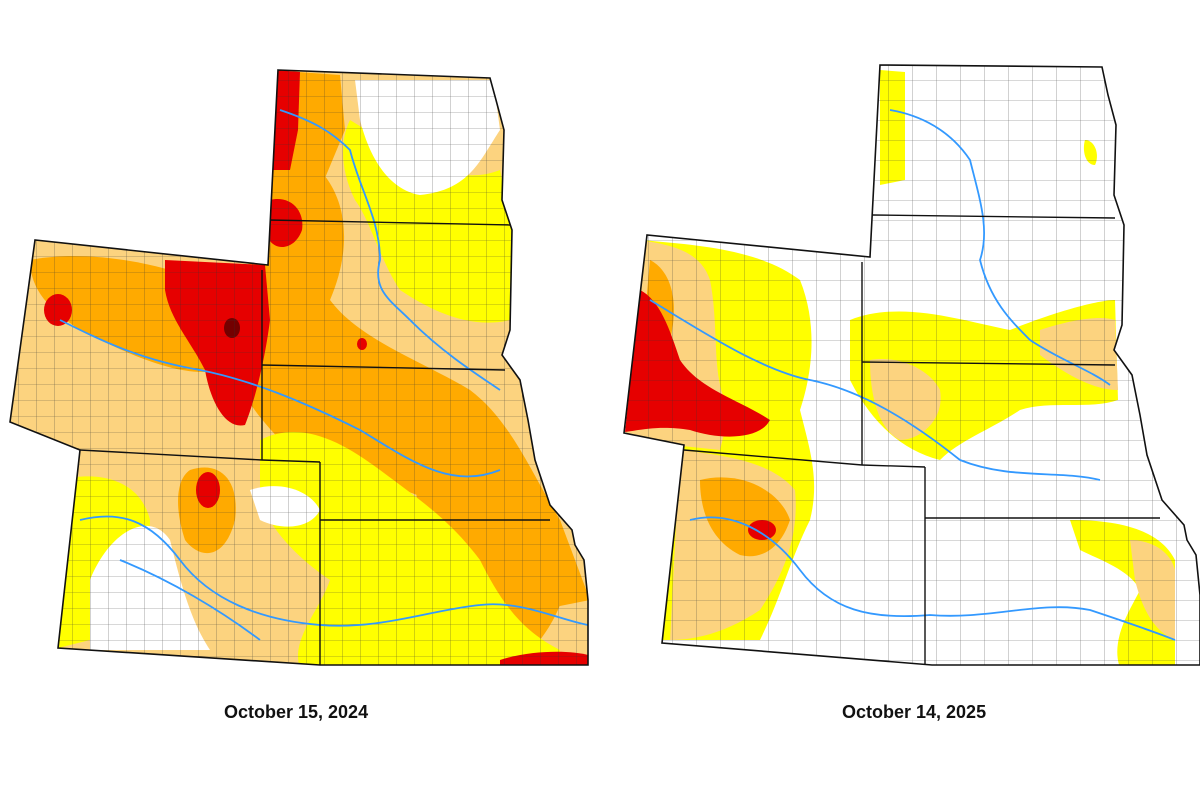 Image resolution: width=1200 pixels, height=800 pixels. Describe the element at coordinates (914, 712) in the screenshot. I see `map-date-label-2025: October 14, 2025` at that location.